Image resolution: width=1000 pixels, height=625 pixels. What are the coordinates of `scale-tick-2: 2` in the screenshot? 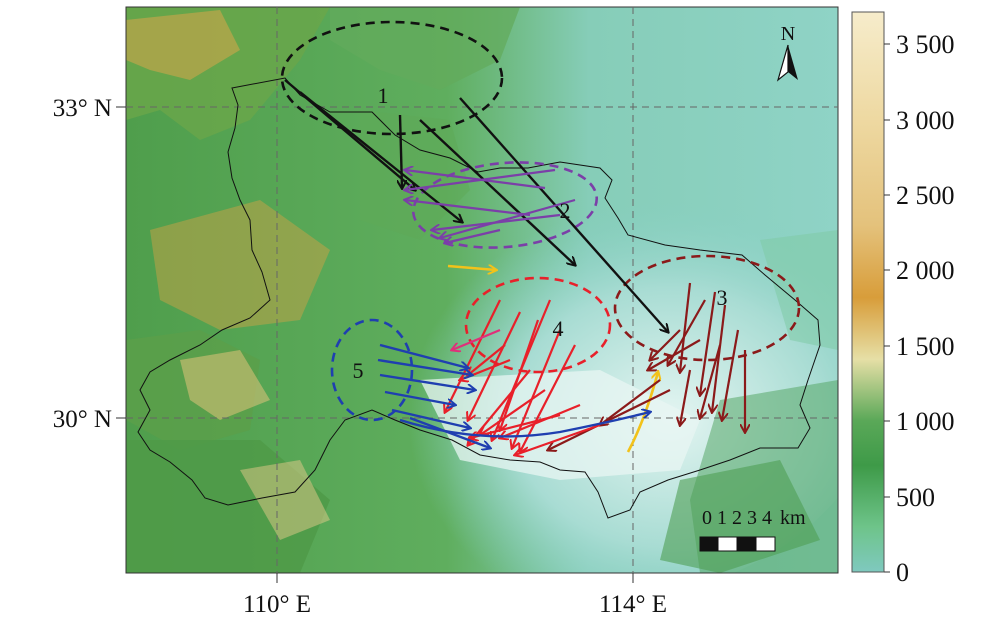 It's located at (737, 518).